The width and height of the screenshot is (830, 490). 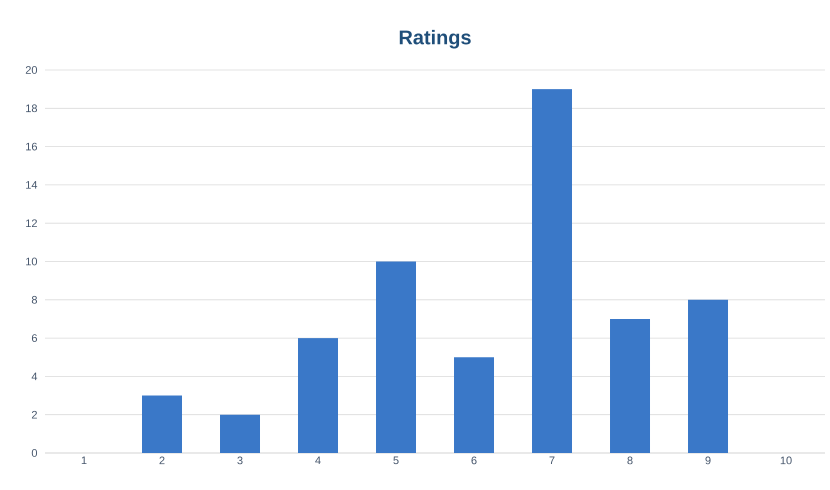 I want to click on x-tick-label: 10, so click(x=786, y=460).